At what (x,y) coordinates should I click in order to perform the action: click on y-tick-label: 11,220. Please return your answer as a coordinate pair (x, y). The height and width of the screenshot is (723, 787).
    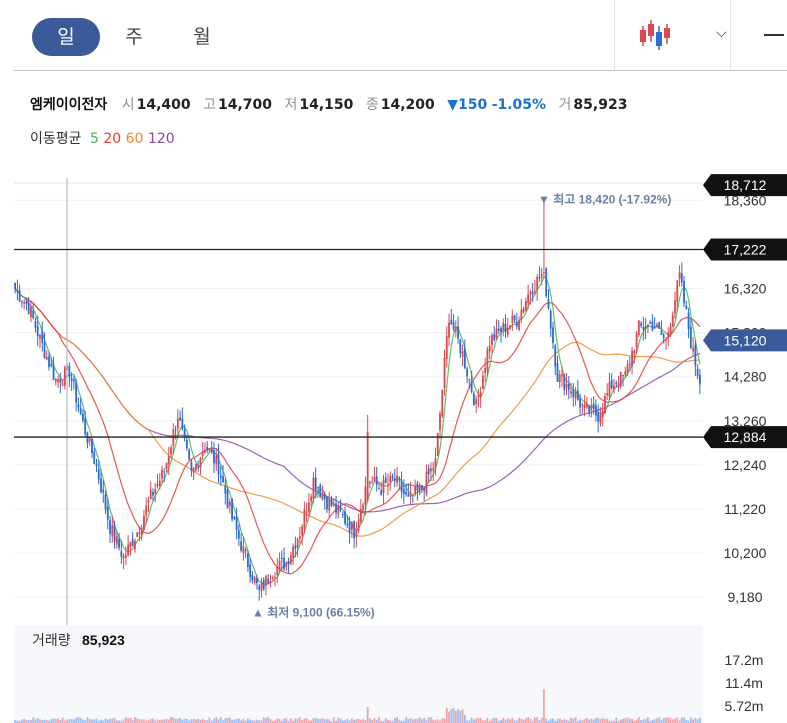
    Looking at the image, I should click on (745, 509).